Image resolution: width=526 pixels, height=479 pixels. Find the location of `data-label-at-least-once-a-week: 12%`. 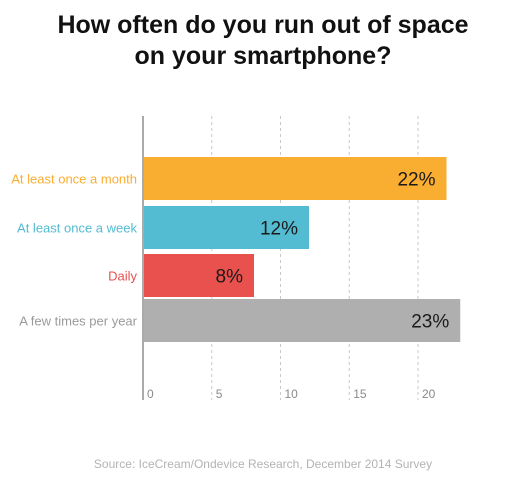

data-label-at-least-once-a-week: 12% is located at coordinates (279, 229).